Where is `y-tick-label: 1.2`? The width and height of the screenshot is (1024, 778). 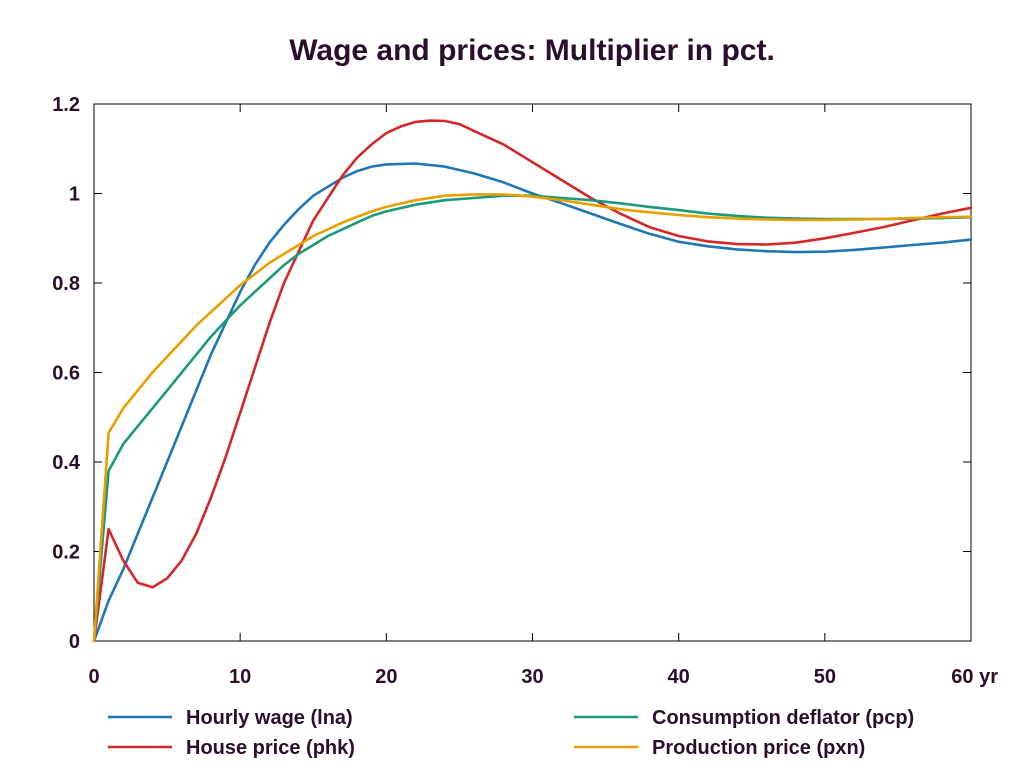 y-tick-label: 1.2 is located at coordinates (66, 105).